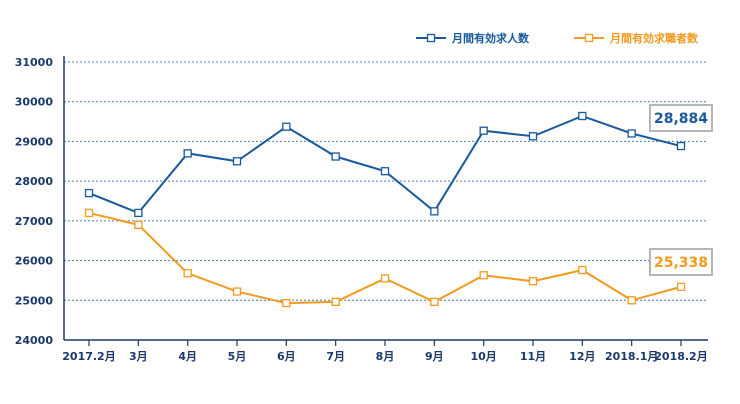 The height and width of the screenshot is (404, 740). Describe the element at coordinates (187, 356) in the screenshot. I see `x-tick-label: 4月` at that location.